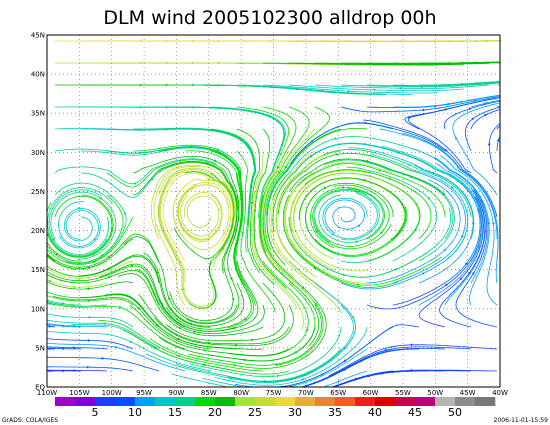  Describe the element at coordinates (40, 388) in the screenshot. I see `lat-label: EQ` at that location.